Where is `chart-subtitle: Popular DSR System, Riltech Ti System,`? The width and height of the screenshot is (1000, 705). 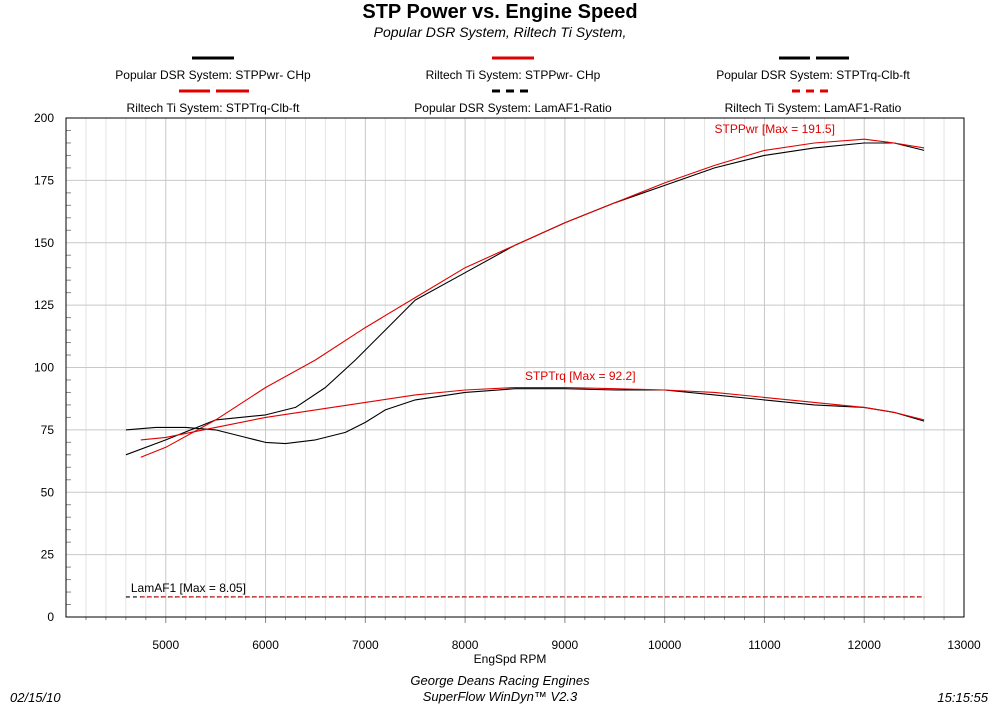 chart-subtitle: Popular DSR System, Riltech Ti System, is located at coordinates (500, 32).